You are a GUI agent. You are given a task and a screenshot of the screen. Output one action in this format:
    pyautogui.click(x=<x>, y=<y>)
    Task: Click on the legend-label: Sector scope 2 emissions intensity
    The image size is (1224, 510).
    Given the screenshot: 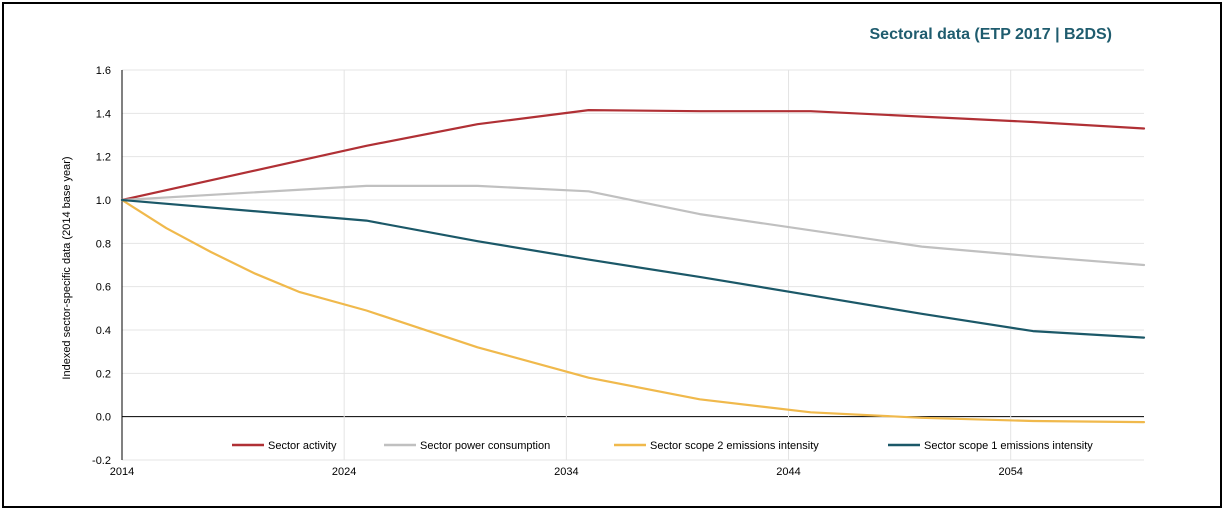 What is the action you would take?
    pyautogui.click(x=734, y=446)
    